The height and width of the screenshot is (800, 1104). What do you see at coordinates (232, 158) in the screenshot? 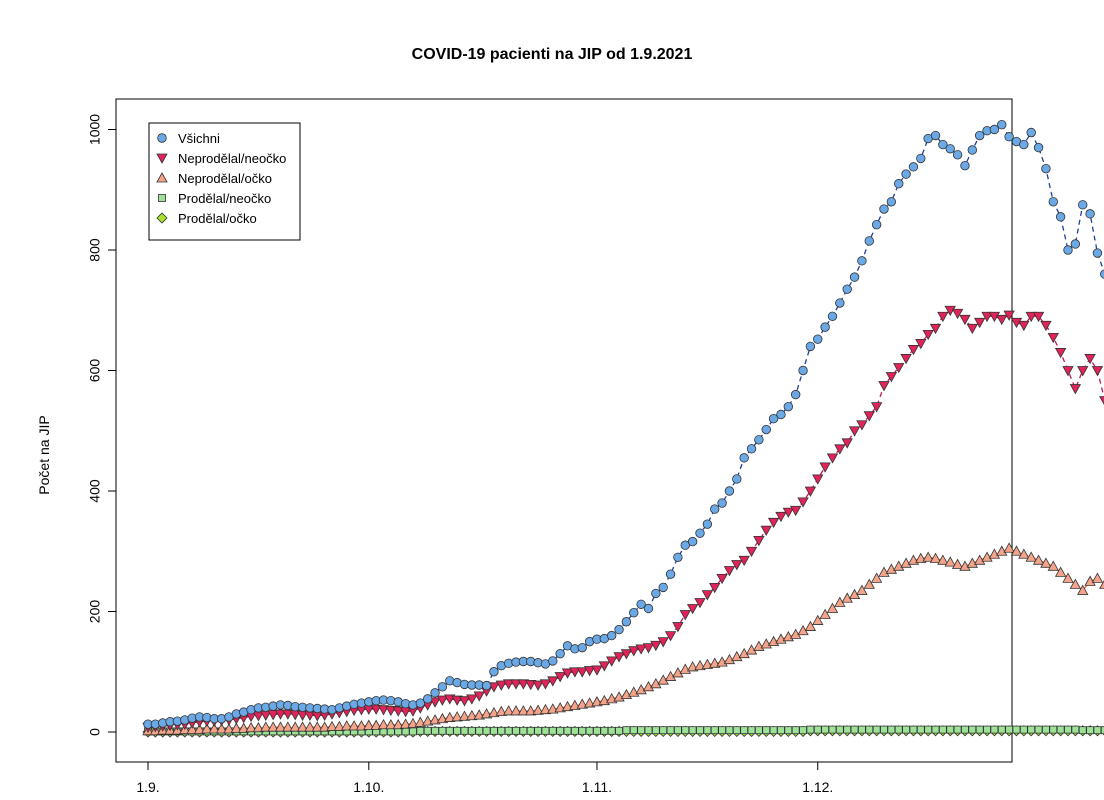
I see `legend-label: Neprodělal/neočko` at bounding box center [232, 158].